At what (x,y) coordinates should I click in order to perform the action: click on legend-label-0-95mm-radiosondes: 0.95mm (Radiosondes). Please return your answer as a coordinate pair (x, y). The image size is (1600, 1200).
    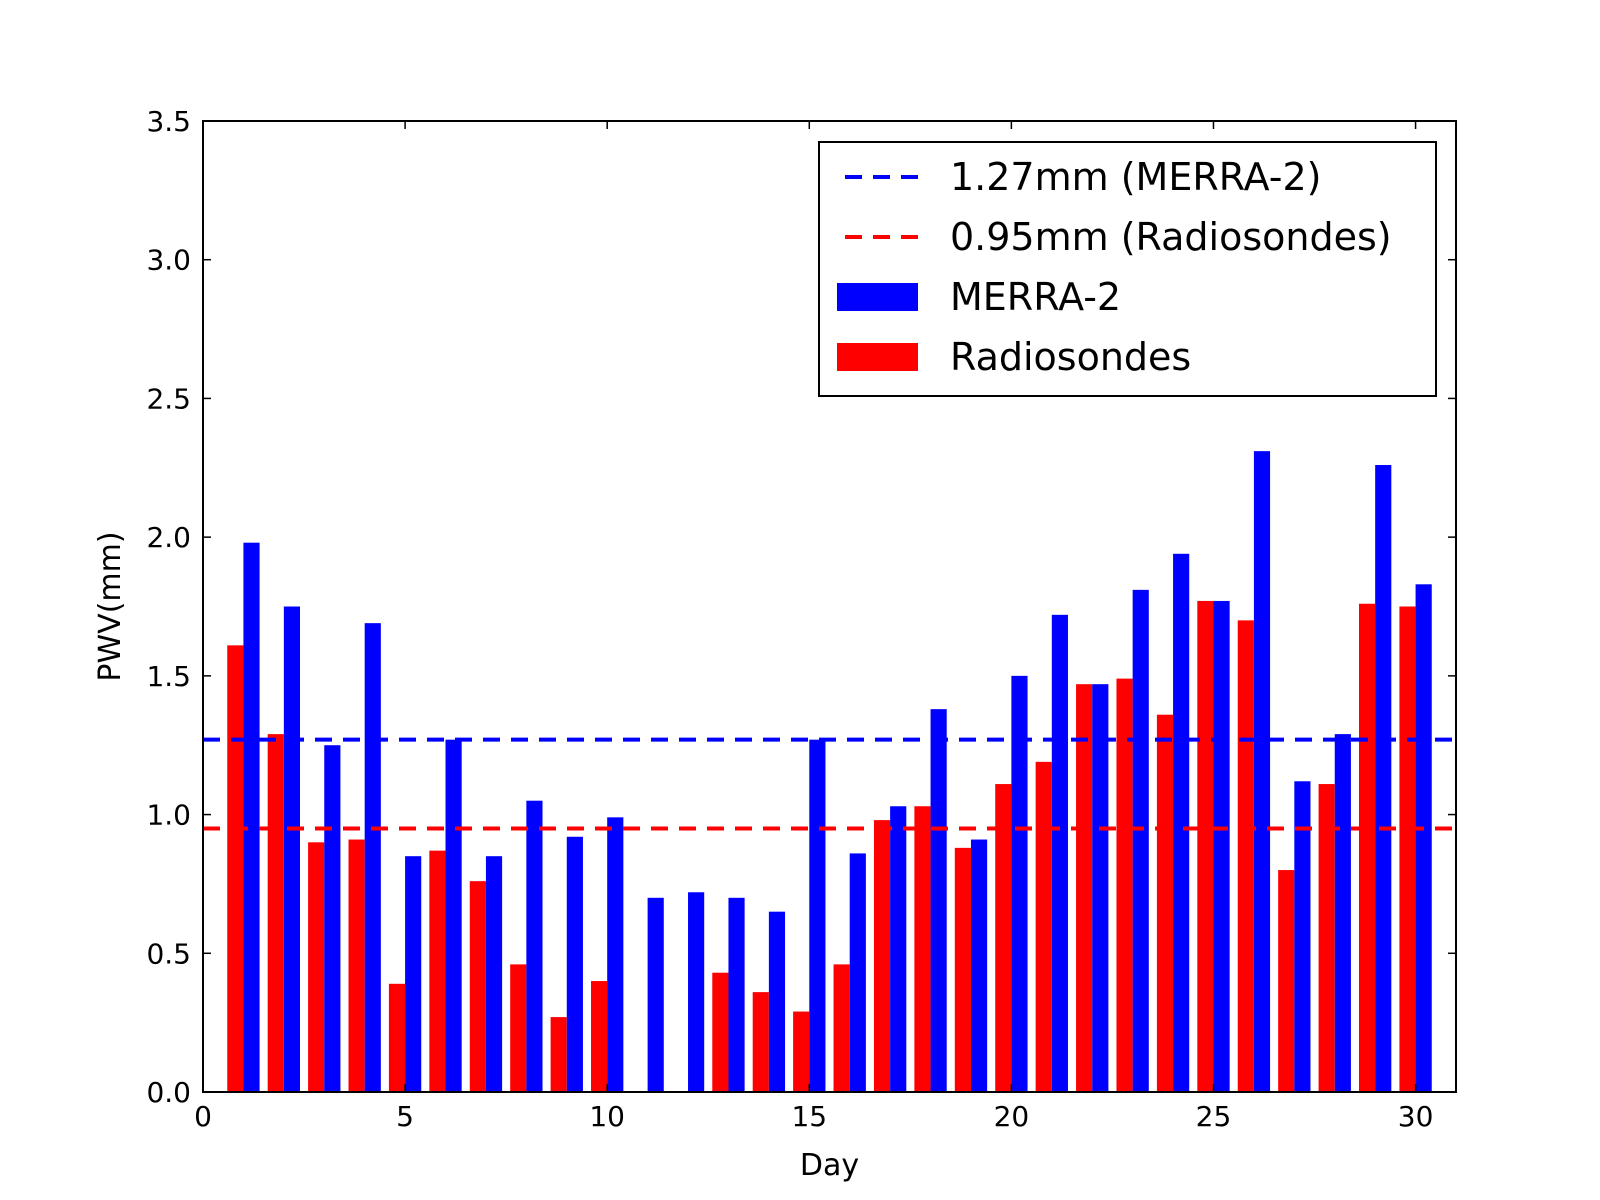
    Looking at the image, I should click on (1171, 237).